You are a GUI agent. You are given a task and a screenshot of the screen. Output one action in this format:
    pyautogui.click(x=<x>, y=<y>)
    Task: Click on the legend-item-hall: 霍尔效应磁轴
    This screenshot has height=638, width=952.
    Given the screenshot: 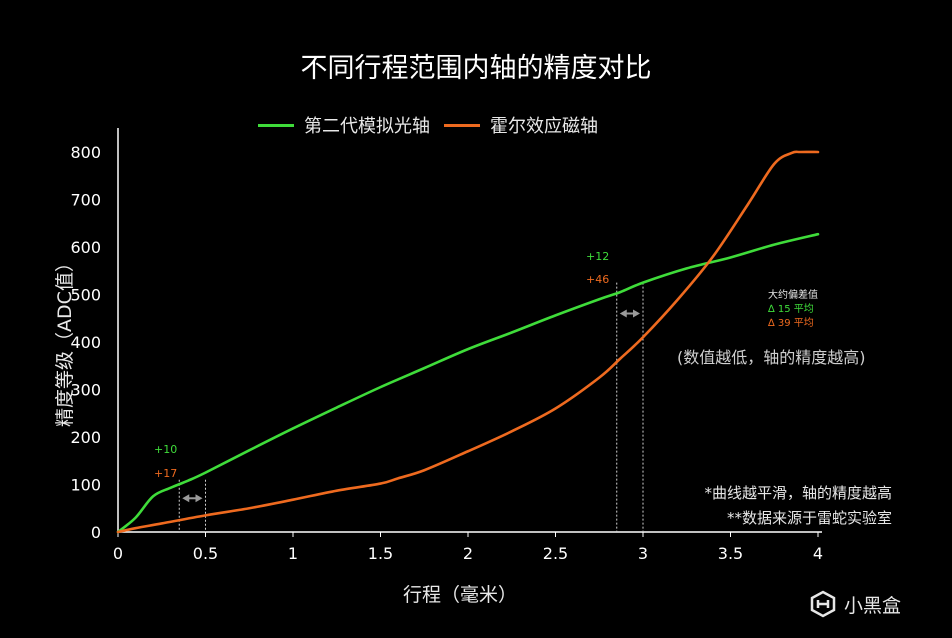 What is the action you would take?
    pyautogui.click(x=521, y=125)
    